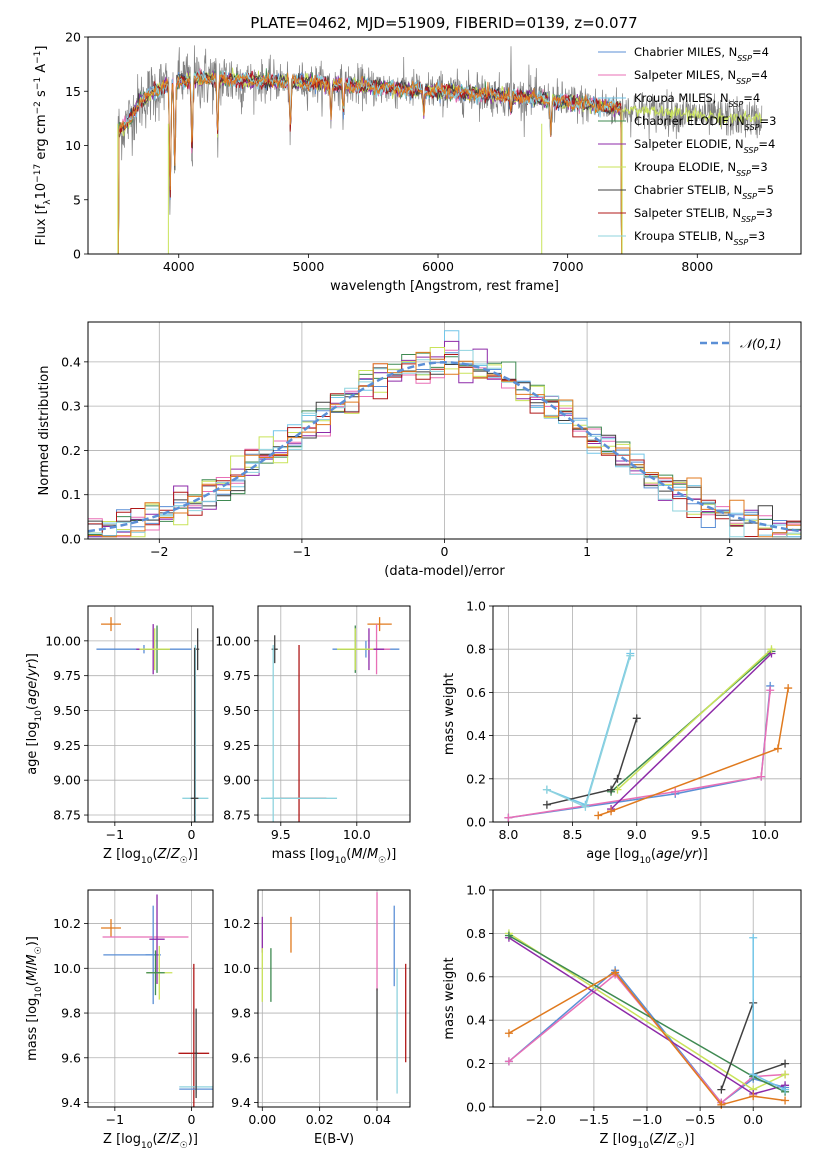 The height and width of the screenshot is (1170, 819). What do you see at coordinates (703, 854) in the screenshot?
I see `massweight_vs_age-xlabel-part: )]` at bounding box center [703, 854].